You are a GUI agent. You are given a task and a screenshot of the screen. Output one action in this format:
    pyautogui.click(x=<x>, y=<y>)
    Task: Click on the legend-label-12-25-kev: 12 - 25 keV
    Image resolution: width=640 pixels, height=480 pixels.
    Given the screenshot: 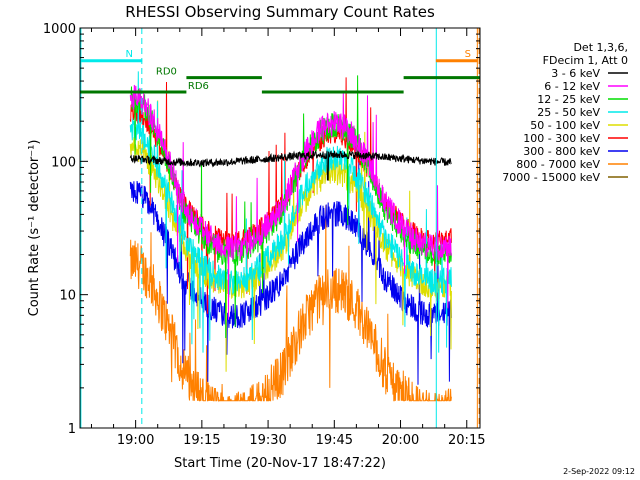 What is the action you would take?
    pyautogui.click(x=568, y=99)
    